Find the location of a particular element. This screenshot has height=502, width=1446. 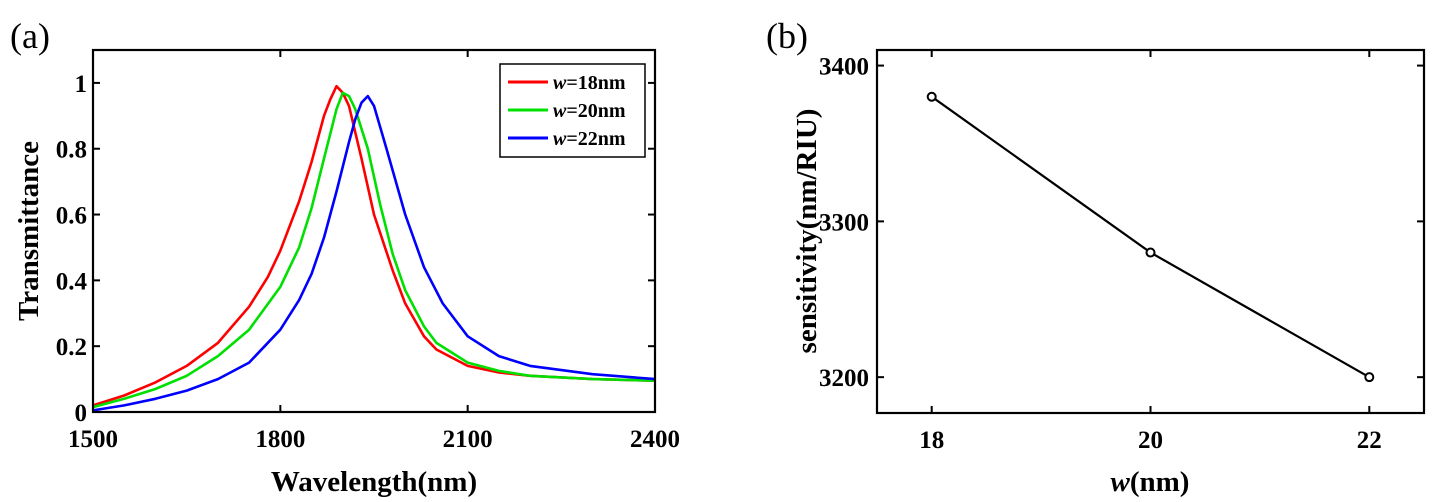

panel-a-label: (a) is located at coordinates (30, 36).